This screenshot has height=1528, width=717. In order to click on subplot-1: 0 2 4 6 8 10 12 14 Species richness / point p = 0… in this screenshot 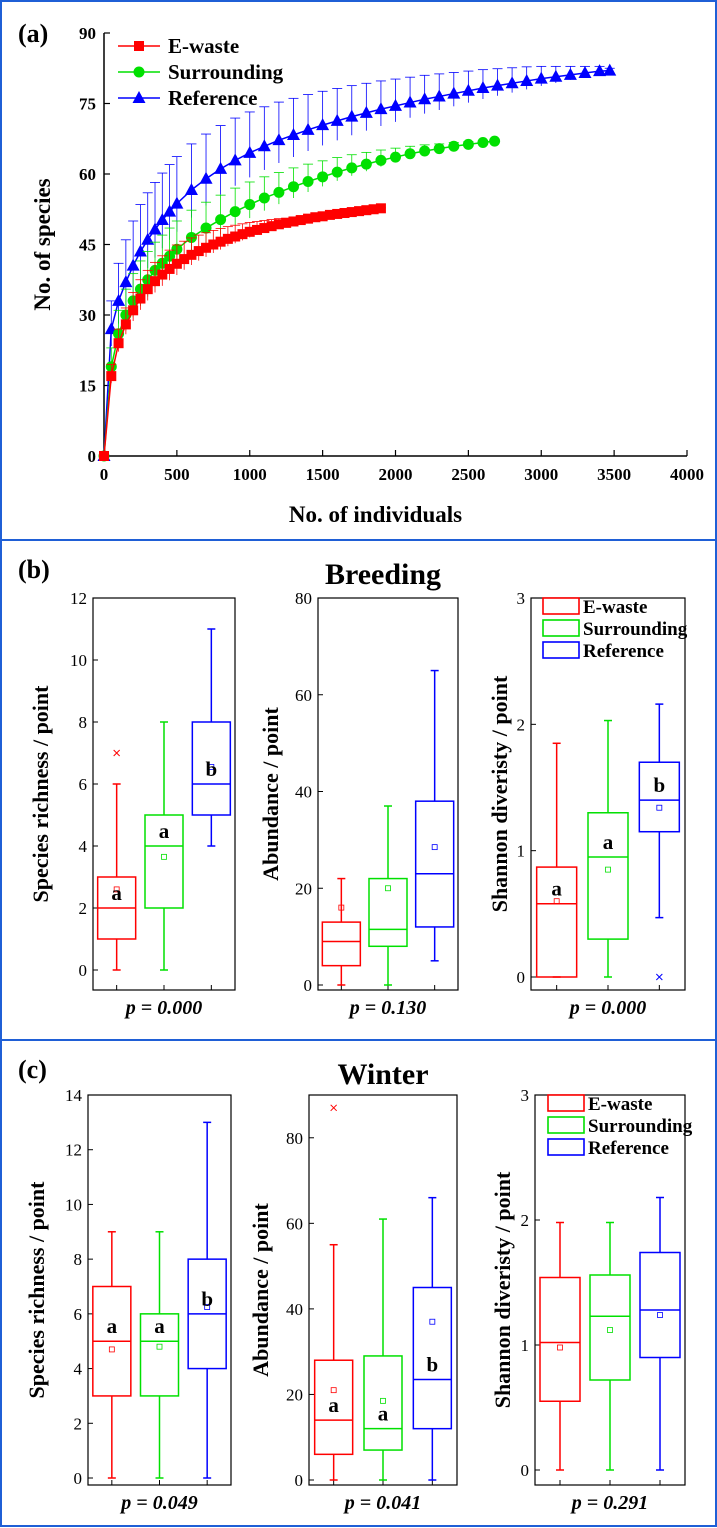, I will do `click(128, 1300)`.